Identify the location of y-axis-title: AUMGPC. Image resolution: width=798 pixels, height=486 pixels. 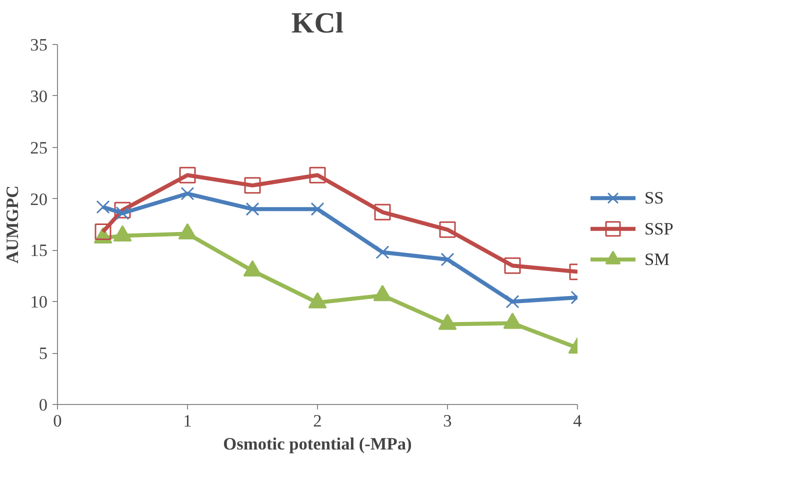
(12, 225).